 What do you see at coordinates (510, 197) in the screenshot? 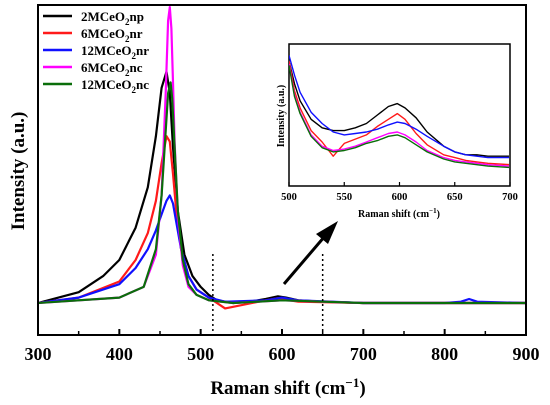
I see `inset-x-tick-label: 700` at bounding box center [510, 197].